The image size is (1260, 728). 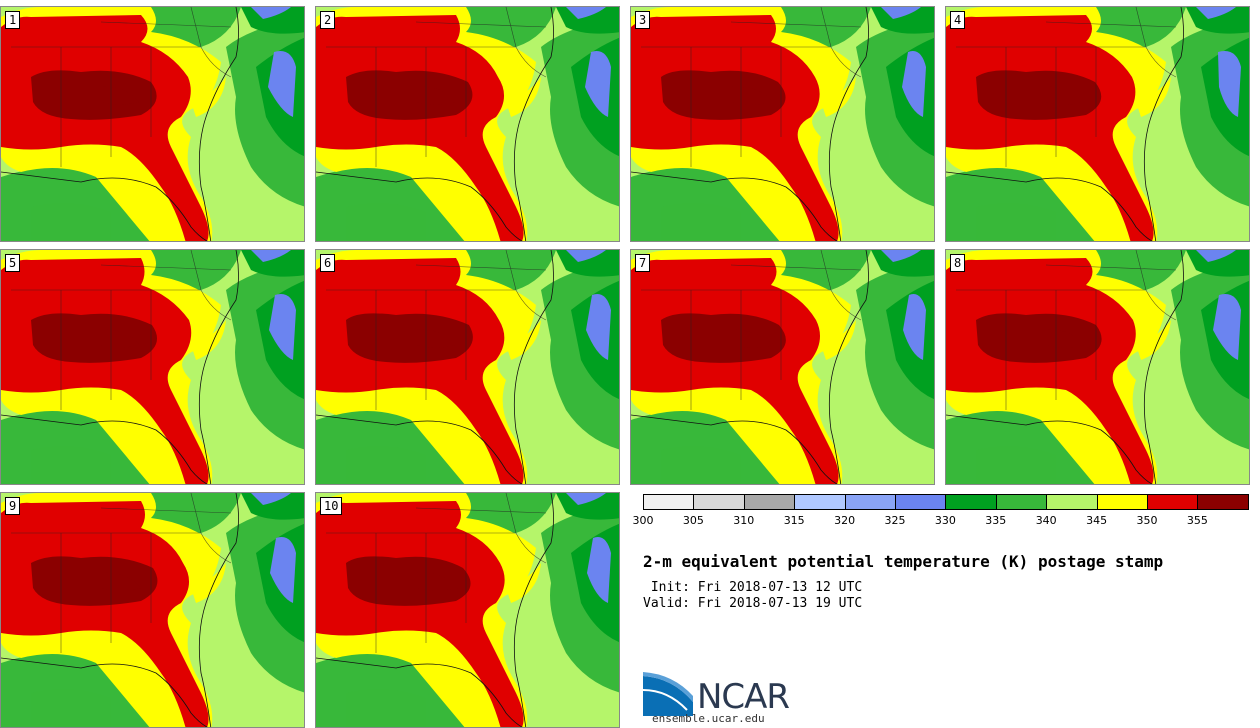 I want to click on member-label: 3, so click(x=643, y=20).